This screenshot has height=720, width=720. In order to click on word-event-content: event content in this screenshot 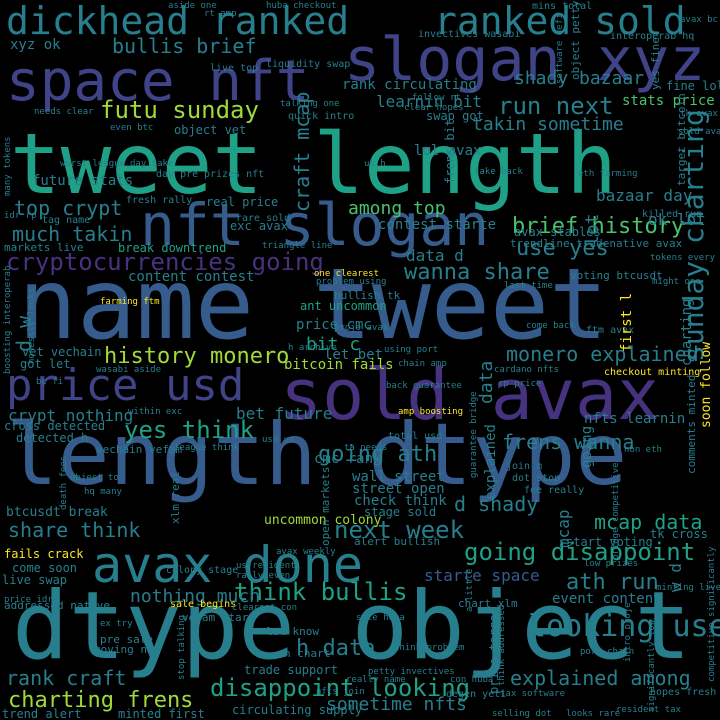, I will do `click(607, 599)`.